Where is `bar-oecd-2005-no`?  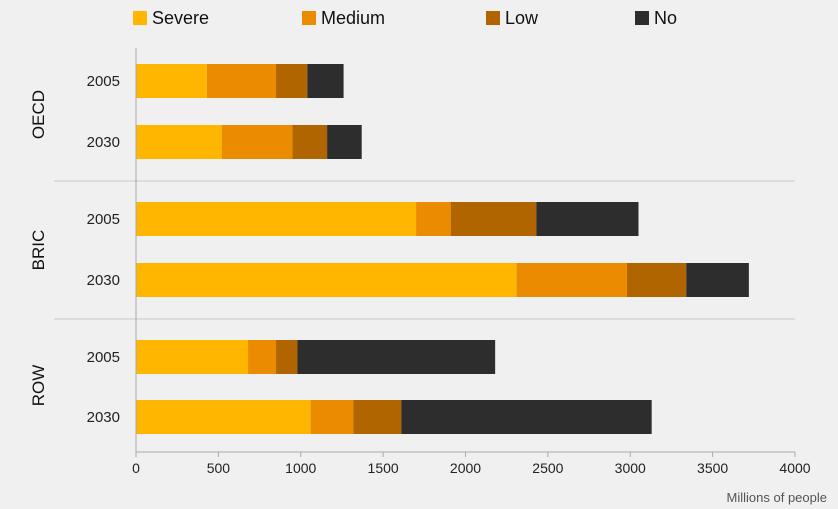 bar-oecd-2005-no is located at coordinates (325, 81).